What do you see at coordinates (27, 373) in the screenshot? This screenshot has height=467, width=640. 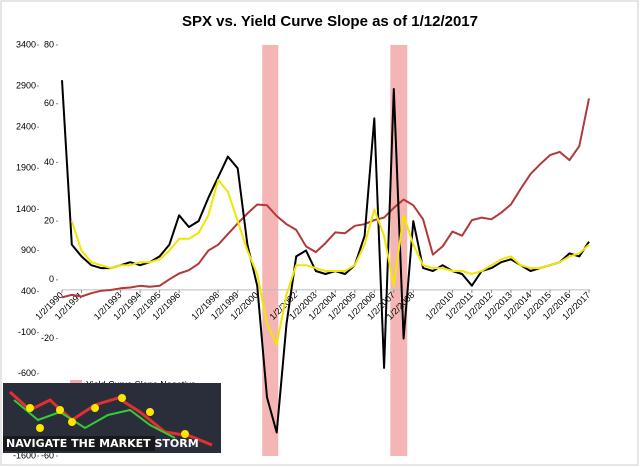 I see `y-tick-label: -600` at bounding box center [27, 373].